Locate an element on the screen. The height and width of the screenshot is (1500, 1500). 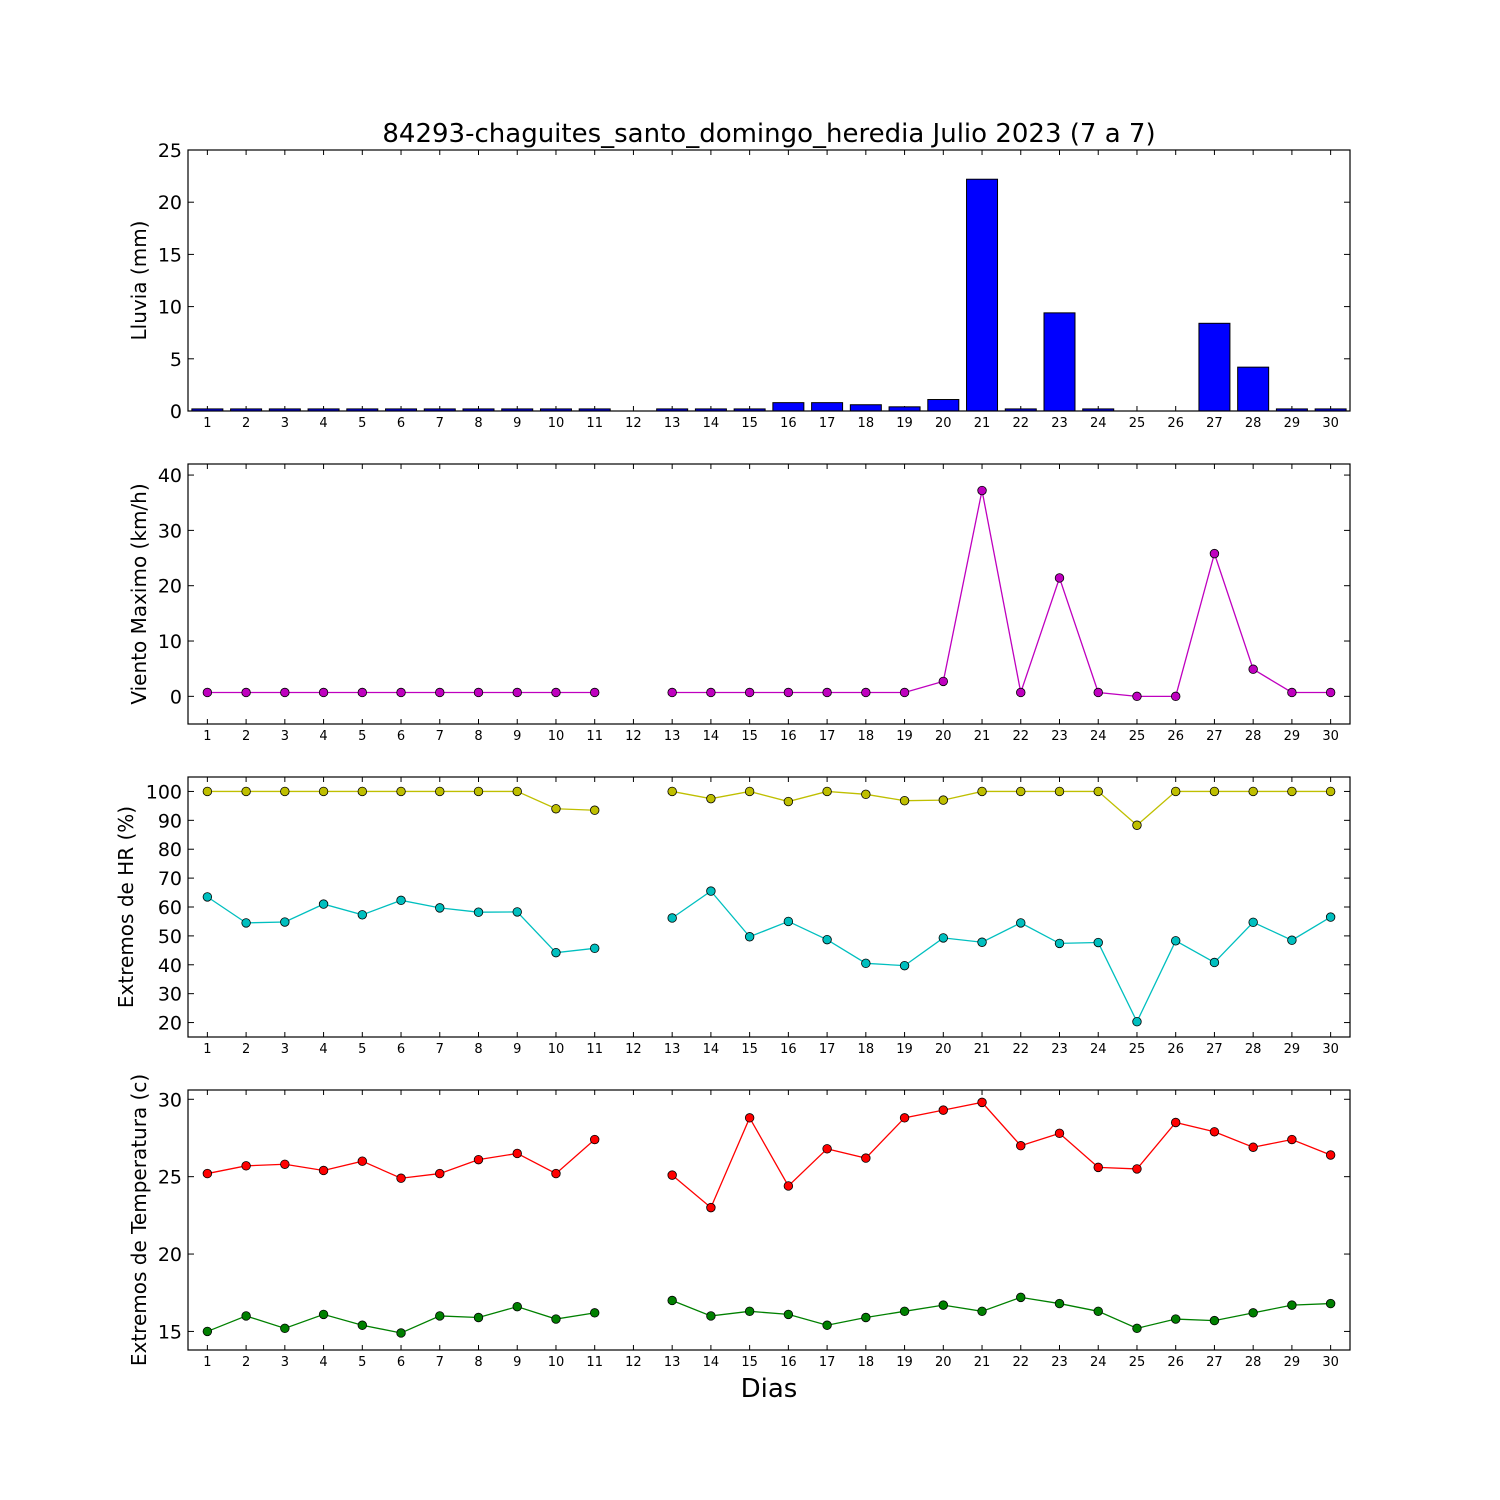
x-tick-label: 28 is located at coordinates (1253, 736).